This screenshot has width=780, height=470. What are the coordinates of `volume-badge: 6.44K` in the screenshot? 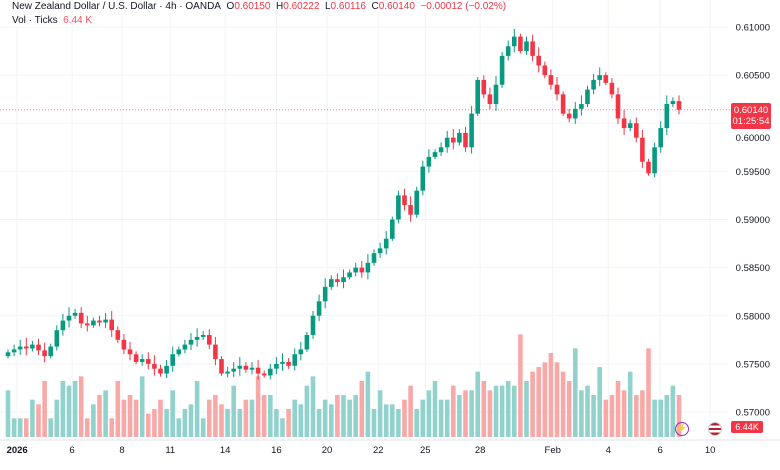 It's located at (747, 427).